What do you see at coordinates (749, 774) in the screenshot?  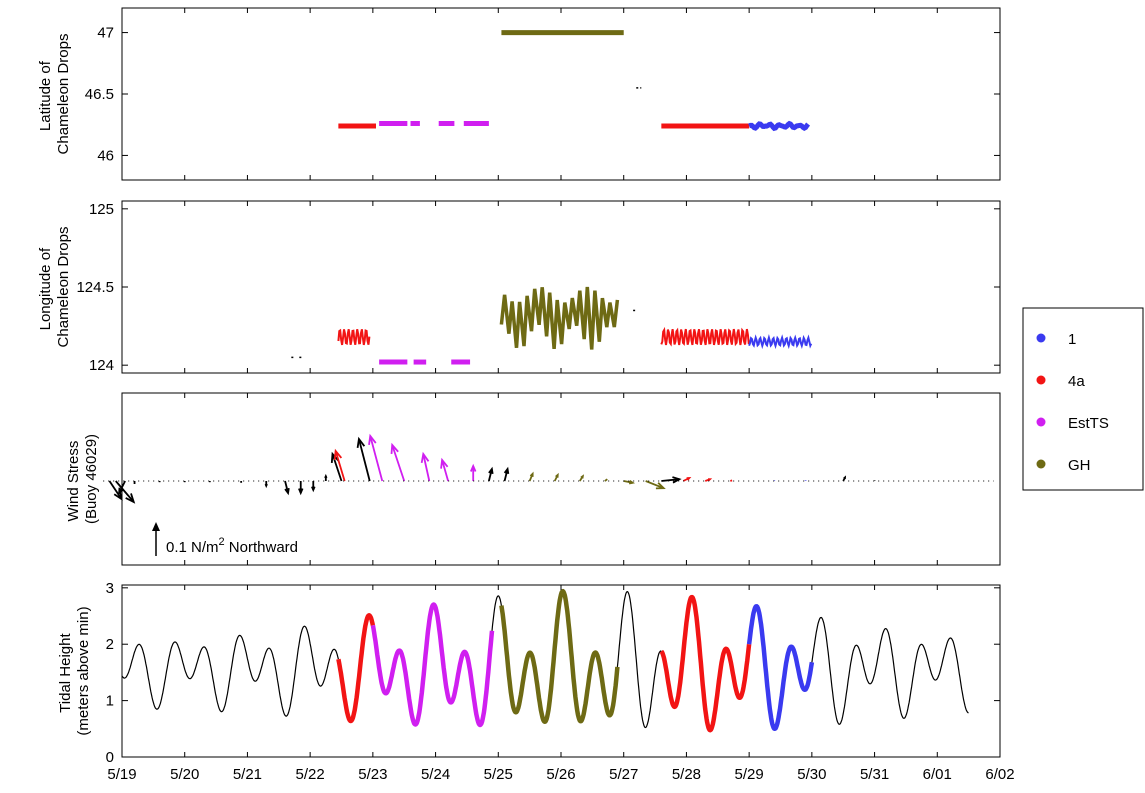 I see `x-tick-label: 5/29` at bounding box center [749, 774].